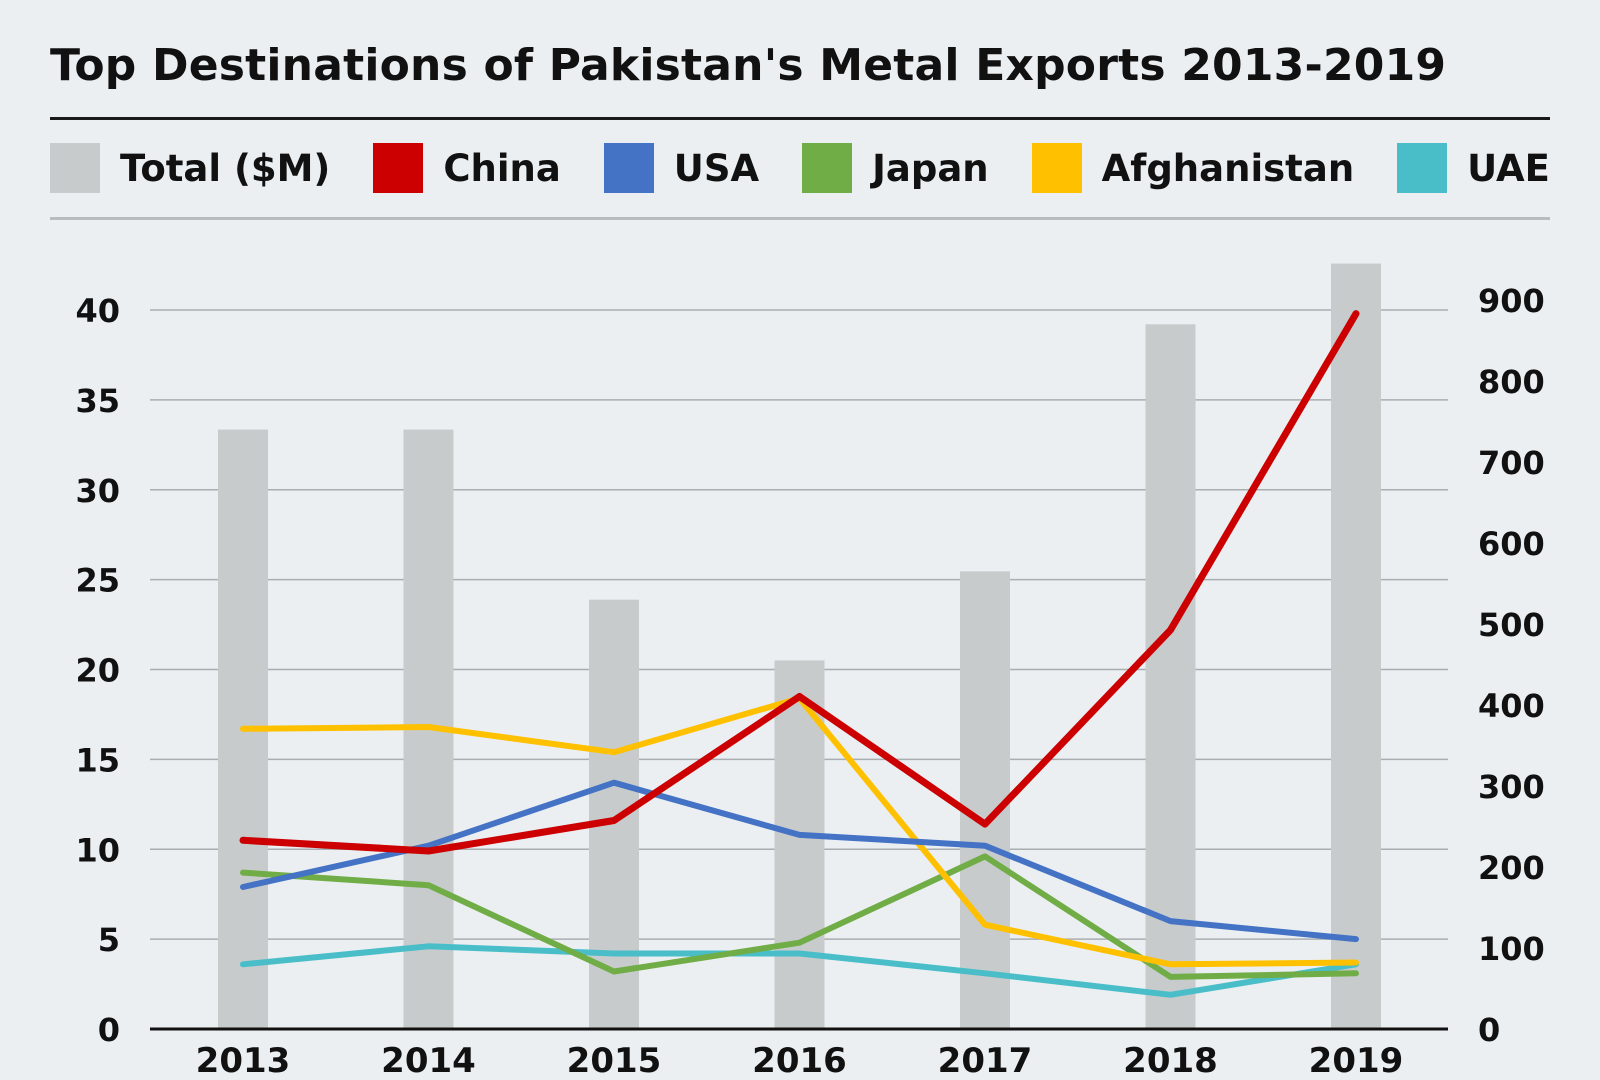 The height and width of the screenshot is (1080, 1600). Describe the element at coordinates (985, 1060) in the screenshot. I see `x-tick-label: 2017` at that location.